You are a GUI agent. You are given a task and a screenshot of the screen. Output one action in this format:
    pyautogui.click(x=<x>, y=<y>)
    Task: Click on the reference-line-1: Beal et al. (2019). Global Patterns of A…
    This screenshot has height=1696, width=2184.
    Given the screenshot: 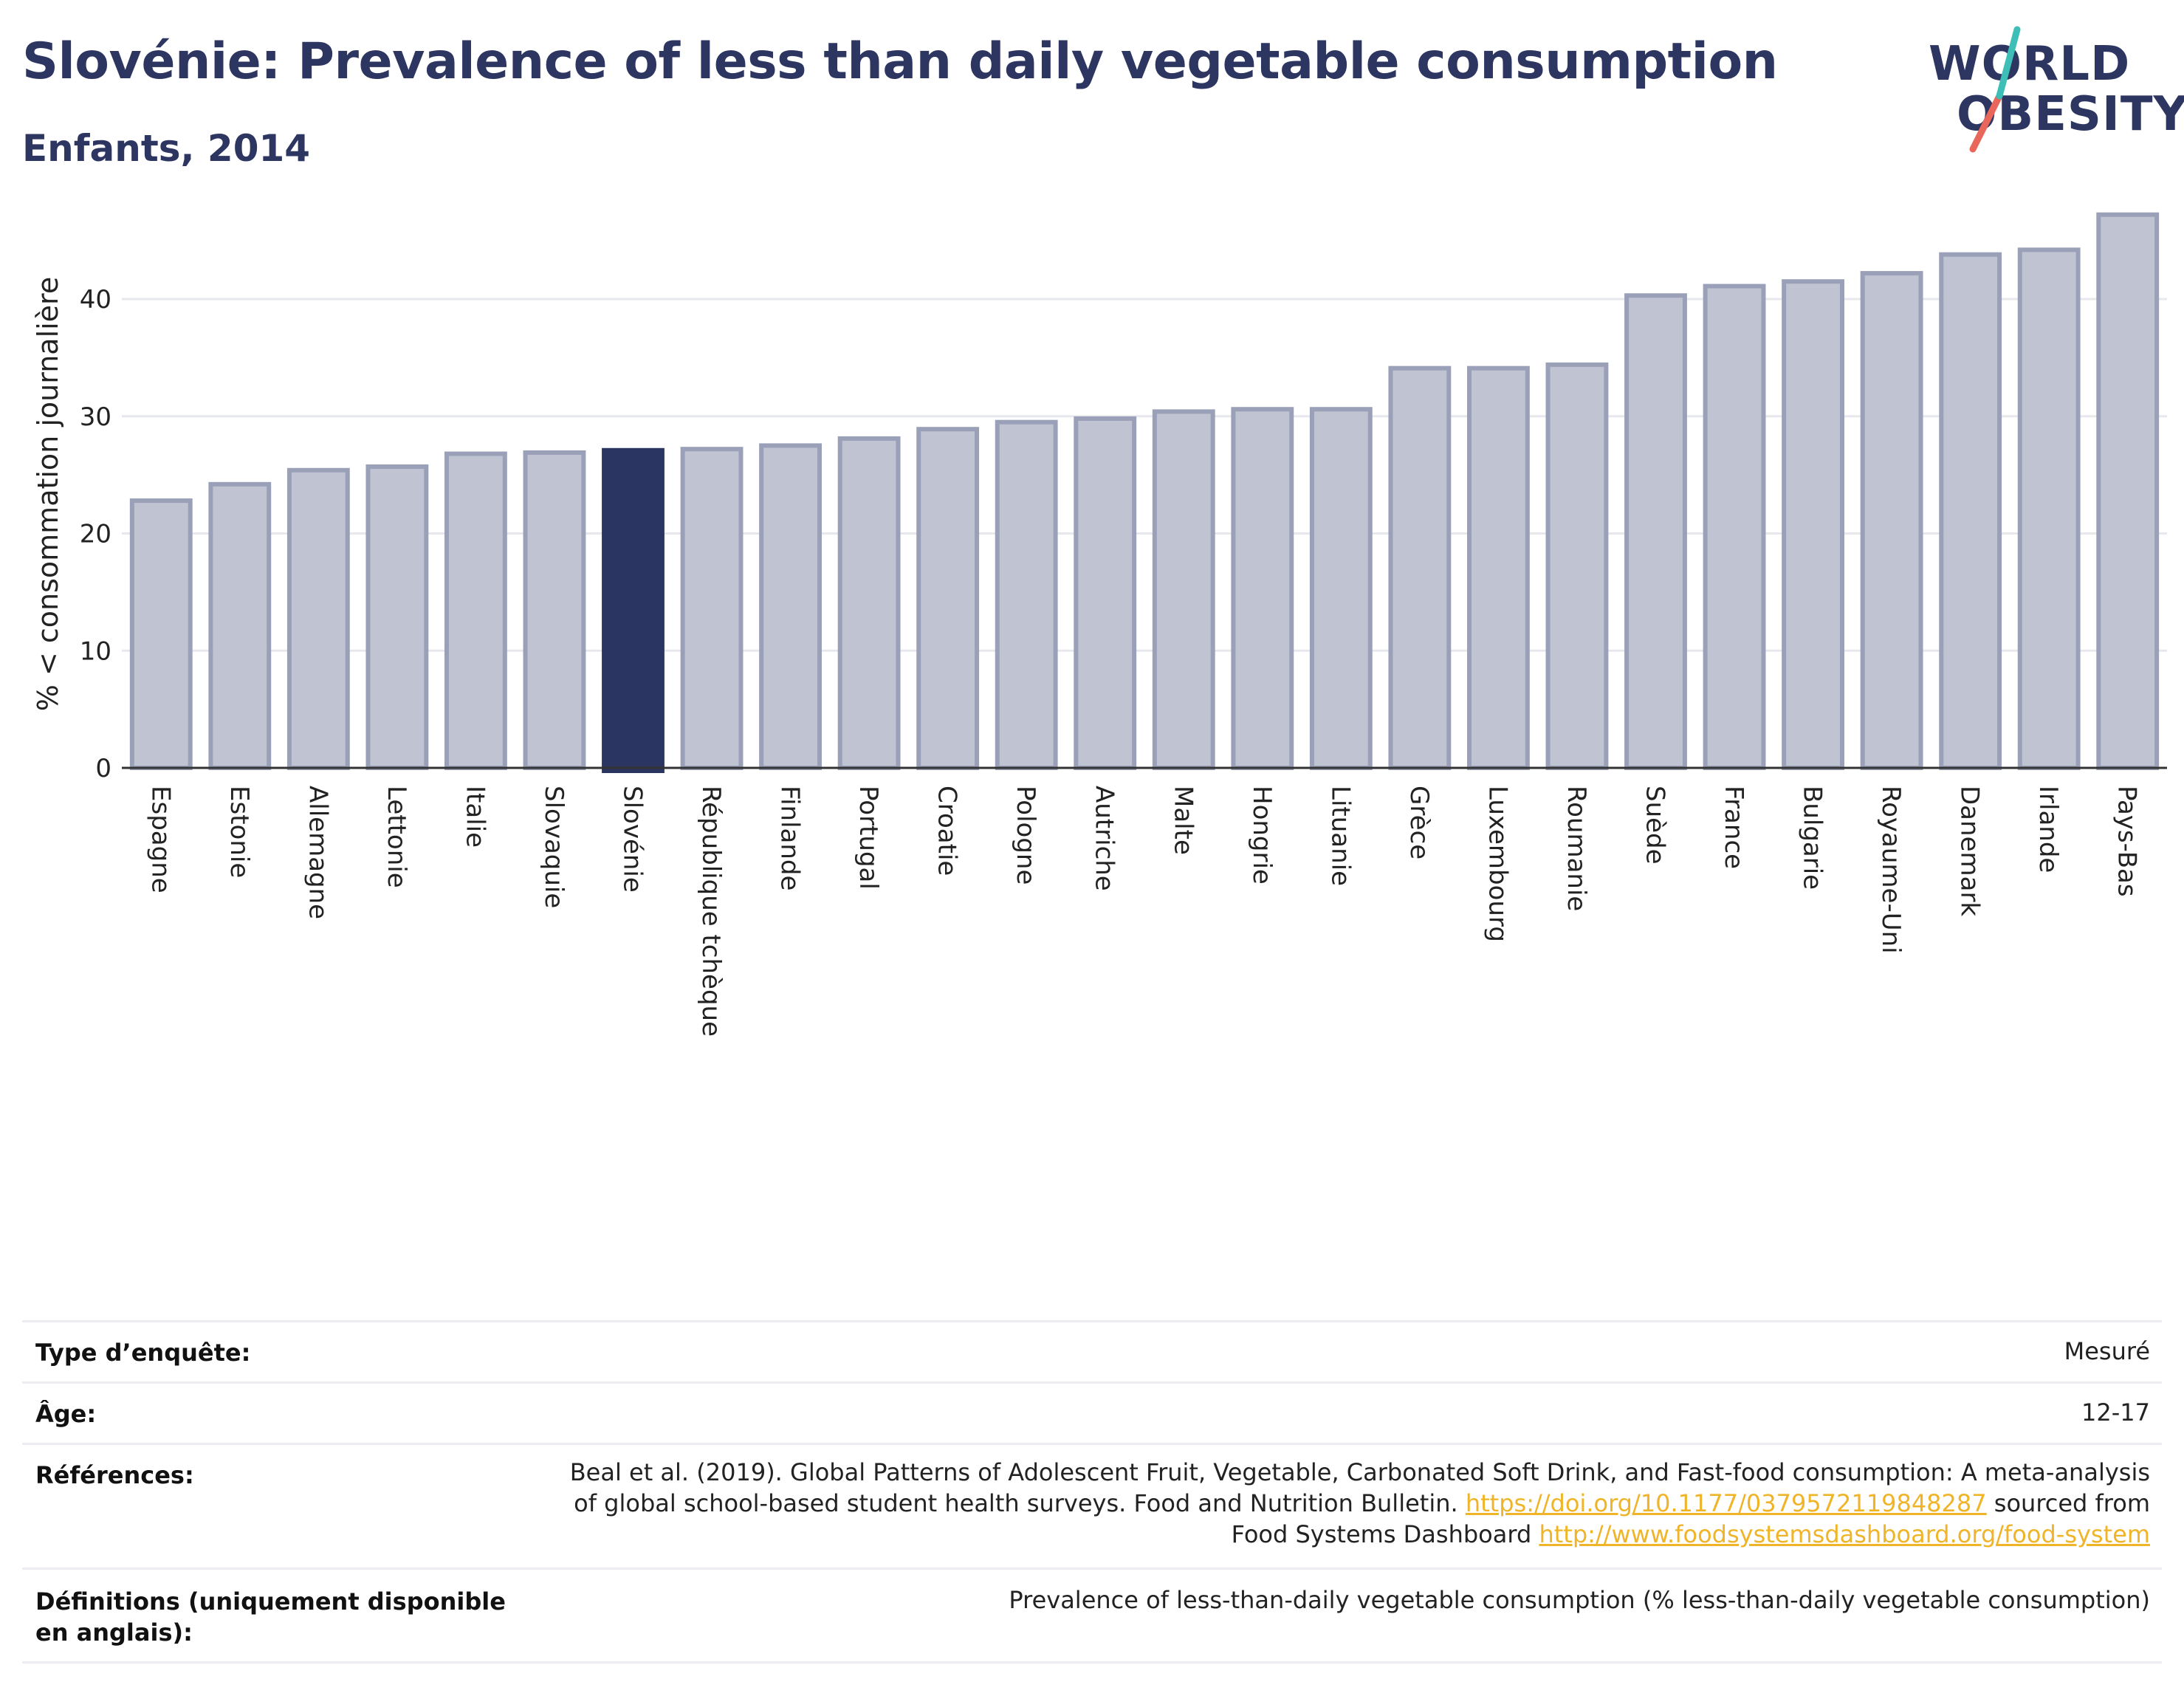 What is the action you would take?
    pyautogui.click(x=1360, y=1472)
    